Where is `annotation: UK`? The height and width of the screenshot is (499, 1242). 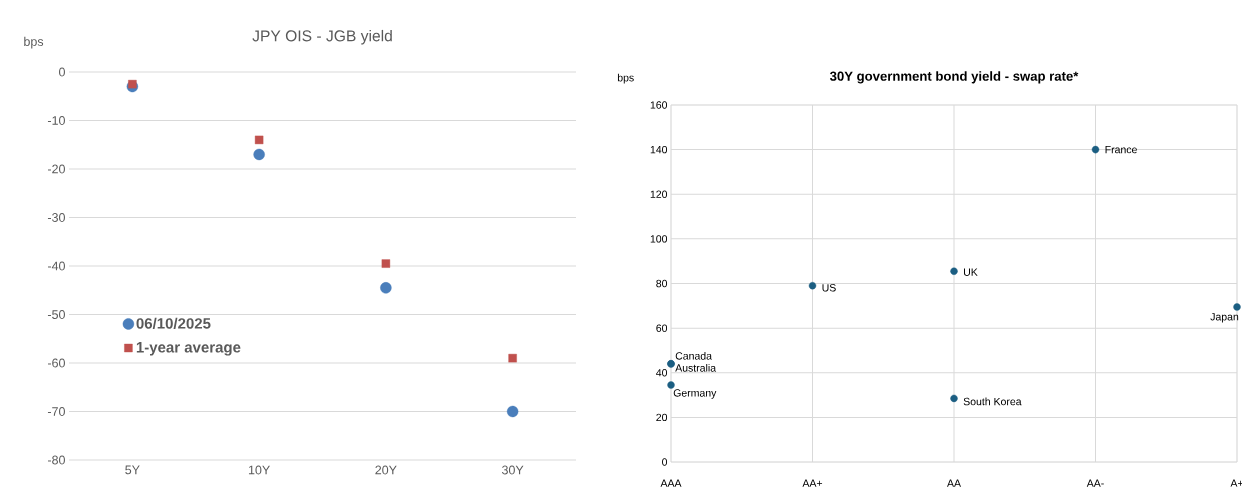
annotation: UK is located at coordinates (971, 272).